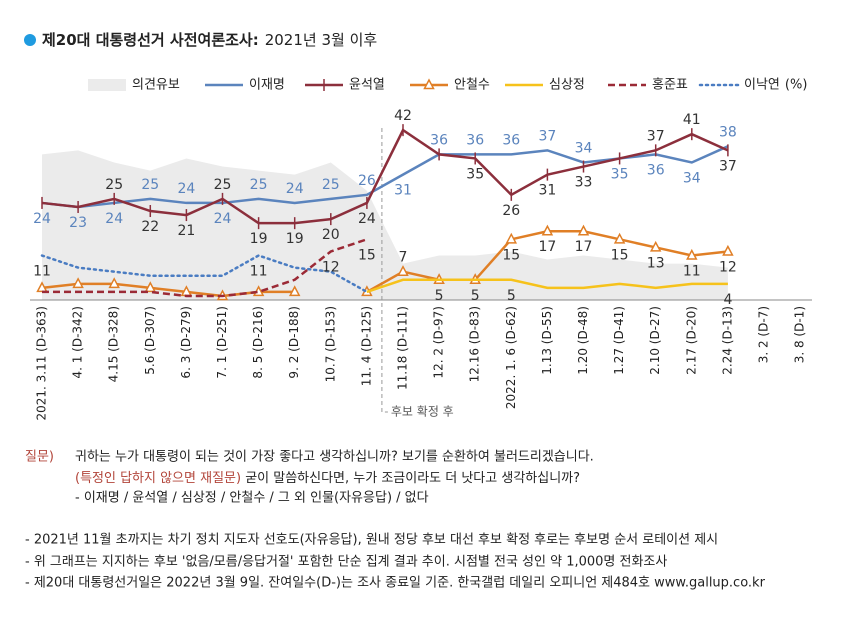  Describe the element at coordinates (410, 478) in the screenshot. I see `question-text-2: 굳이 말씀하신다면, 누가 조금이라도 더 낫다고 생각하십니까?` at that location.